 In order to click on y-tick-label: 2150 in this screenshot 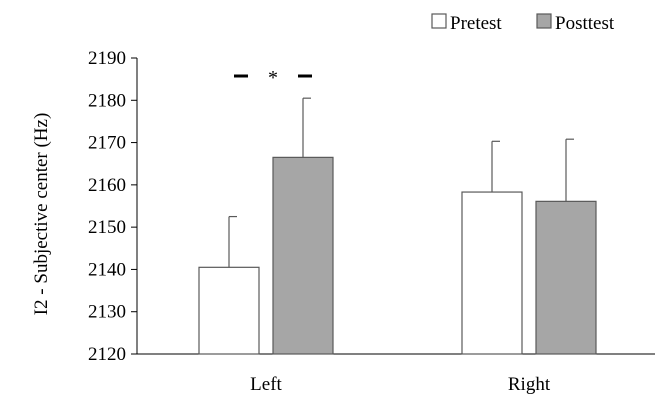, I will do `click(107, 227)`.